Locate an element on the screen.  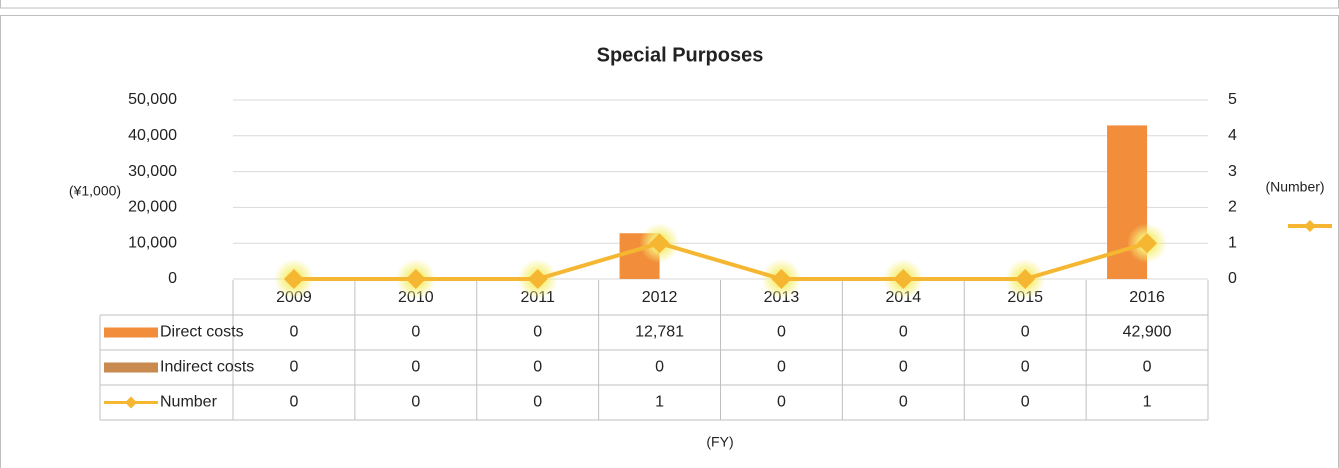
table-value: 12,781 is located at coordinates (659, 332).